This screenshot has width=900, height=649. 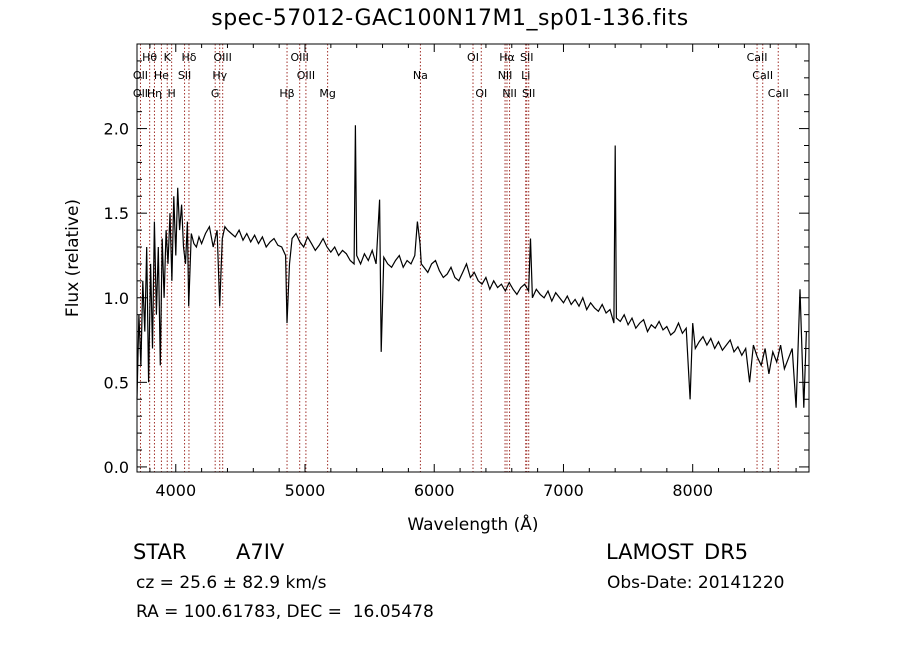 What do you see at coordinates (188, 57) in the screenshot?
I see `line-label: Hδ` at bounding box center [188, 57].